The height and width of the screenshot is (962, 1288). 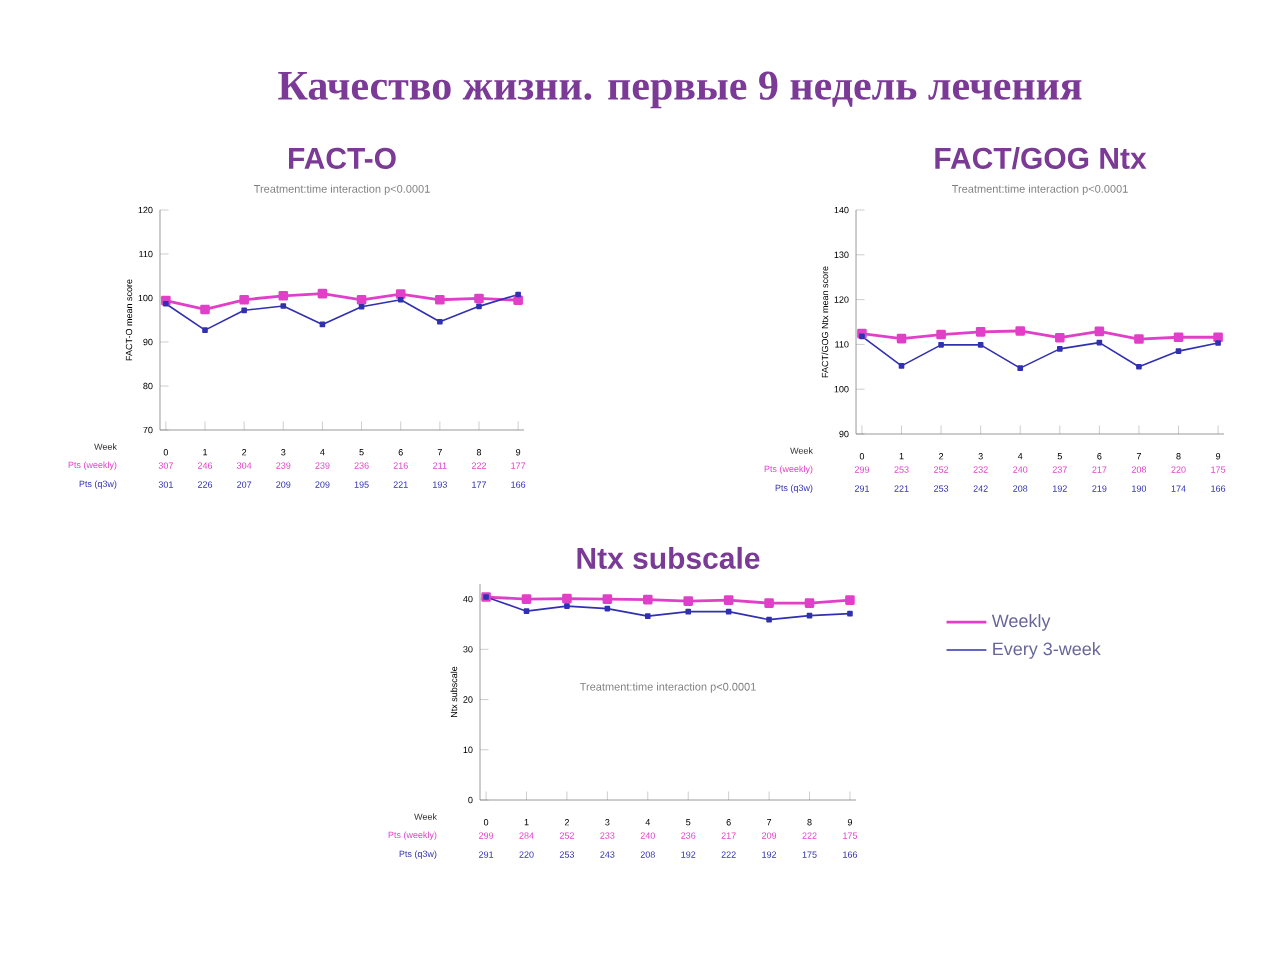 I want to click on legend-label: Every 3-week, so click(x=1047, y=650).